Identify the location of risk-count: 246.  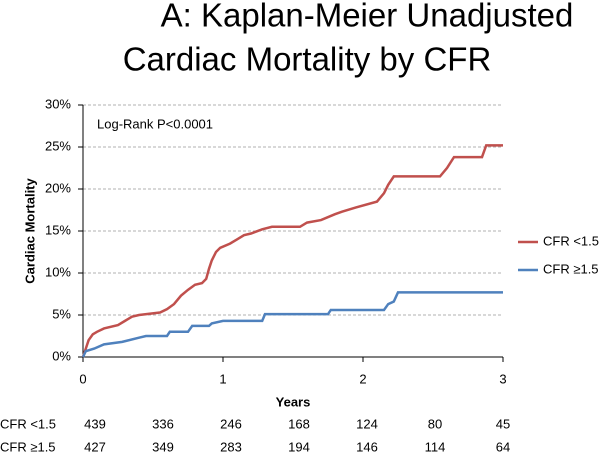
(231, 423).